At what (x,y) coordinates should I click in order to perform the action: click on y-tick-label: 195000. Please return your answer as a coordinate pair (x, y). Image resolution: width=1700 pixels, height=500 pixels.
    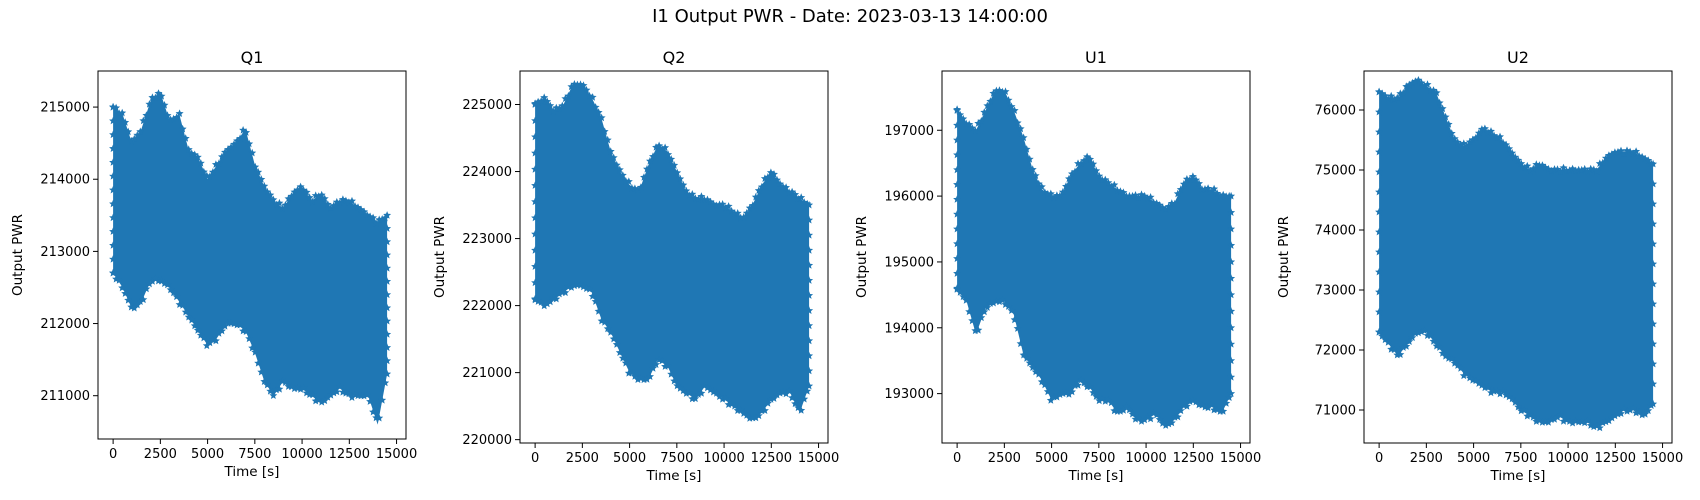
    Looking at the image, I should click on (909, 262).